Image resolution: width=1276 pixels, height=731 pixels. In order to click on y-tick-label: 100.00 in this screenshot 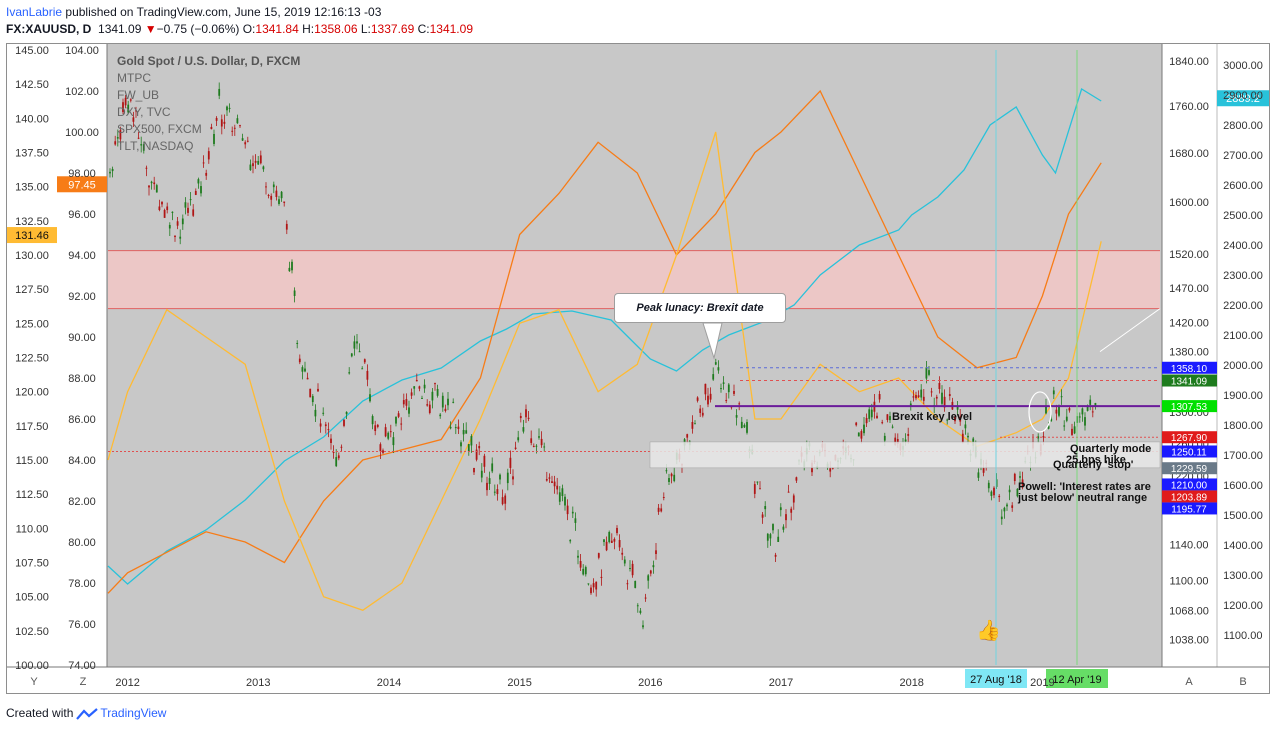, I will do `click(32, 666)`.